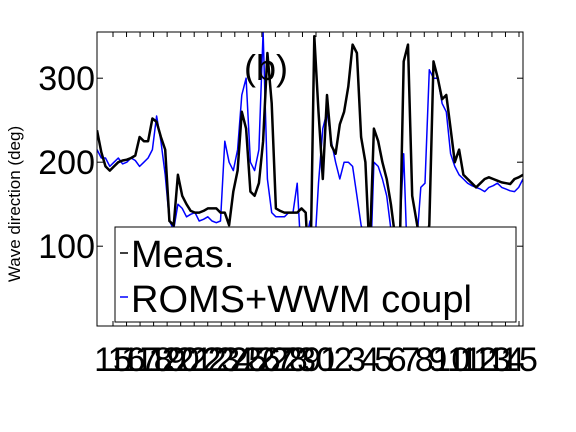 This screenshot has height=432, width=576. What do you see at coordinates (154, 360) in the screenshot?
I see `x-tick-label: 18` at bounding box center [154, 360].